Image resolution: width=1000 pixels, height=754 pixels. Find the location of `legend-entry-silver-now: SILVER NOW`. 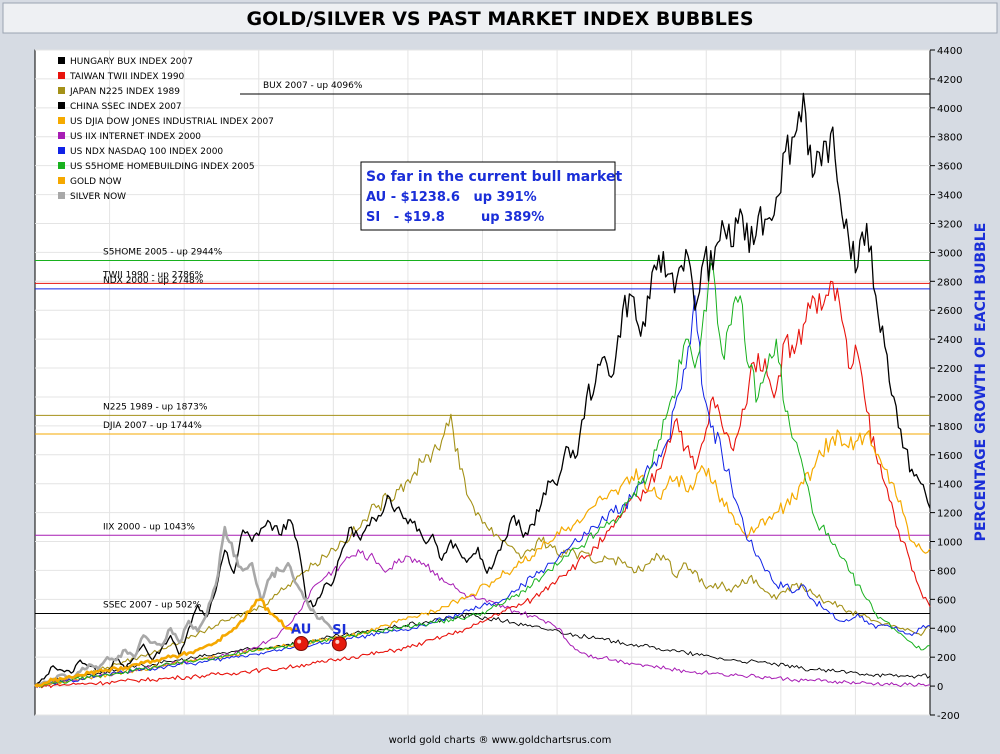

legend-entry-silver-now: SILVER NOW is located at coordinates (98, 197).